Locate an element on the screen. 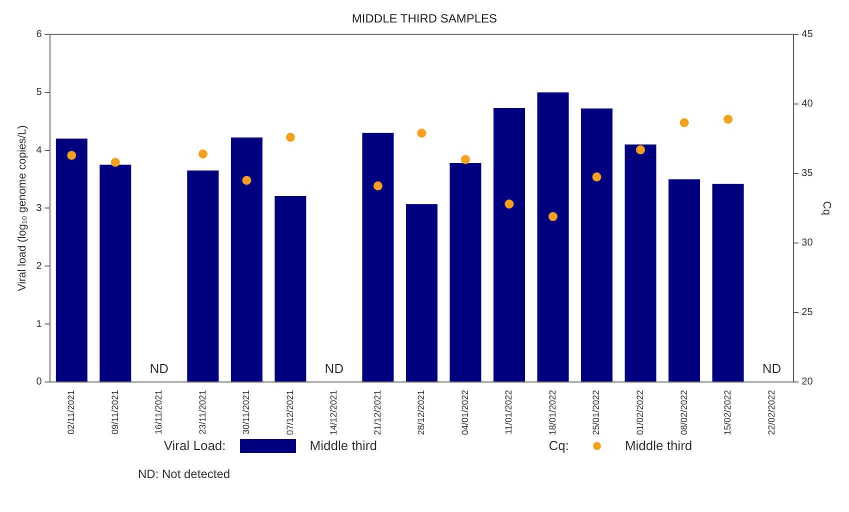 The image size is (849, 512). y-tick-label: 5 is located at coordinates (39, 92).